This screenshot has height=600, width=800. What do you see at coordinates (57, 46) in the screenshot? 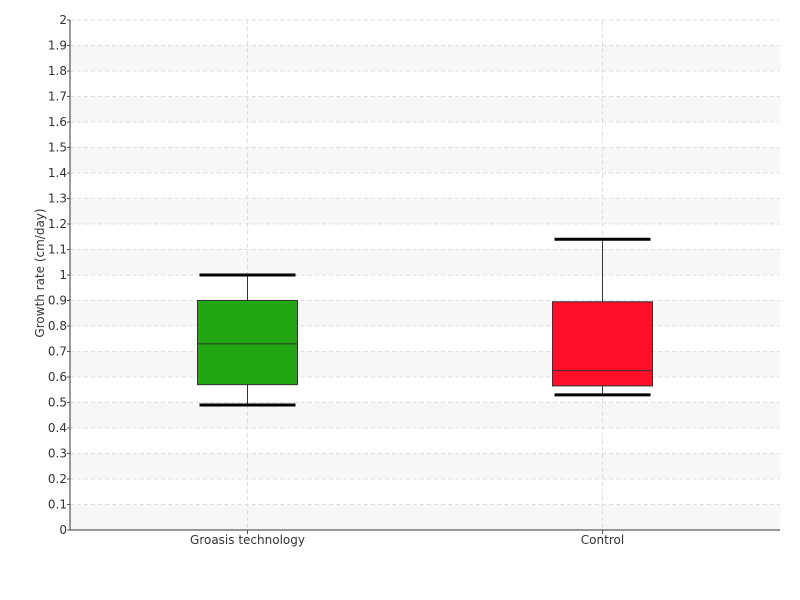
I see `y-tick-label: 1.9` at bounding box center [57, 46].